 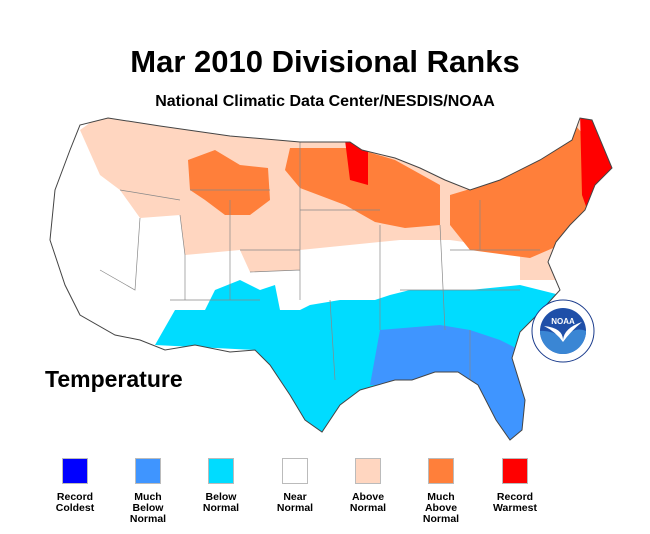 What do you see at coordinates (515, 508) in the screenshot?
I see `legend-label: Warmest` at bounding box center [515, 508].